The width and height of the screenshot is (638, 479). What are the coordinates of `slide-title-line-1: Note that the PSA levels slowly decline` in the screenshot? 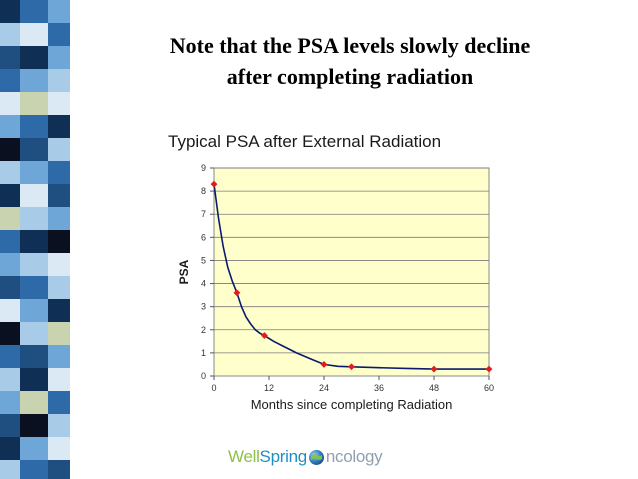 It's located at (350, 45).